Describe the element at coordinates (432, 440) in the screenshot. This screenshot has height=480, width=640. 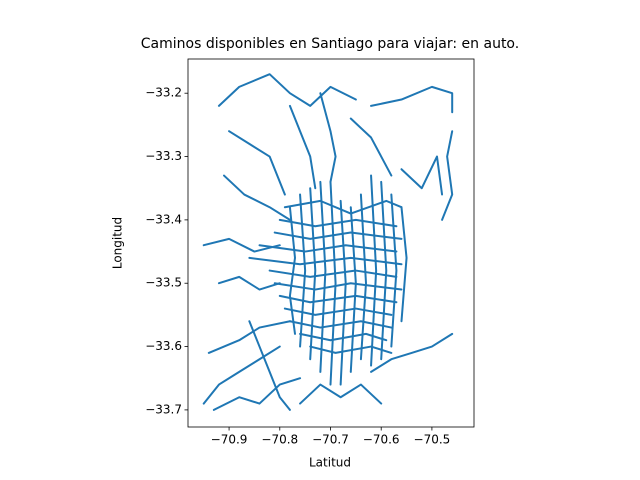
I see `x-tick-label: −70.5` at that location.